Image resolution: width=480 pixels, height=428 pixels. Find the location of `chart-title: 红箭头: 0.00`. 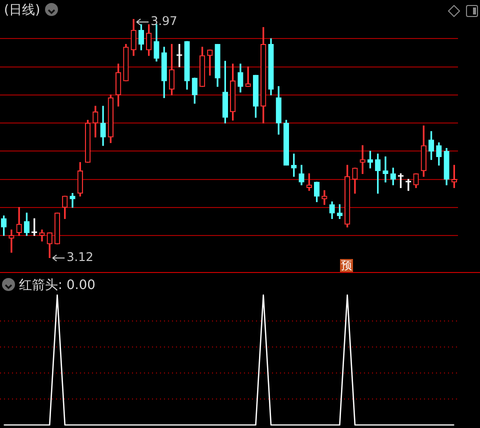

chart-title: 红箭头: 0.00 is located at coordinates (57, 285).